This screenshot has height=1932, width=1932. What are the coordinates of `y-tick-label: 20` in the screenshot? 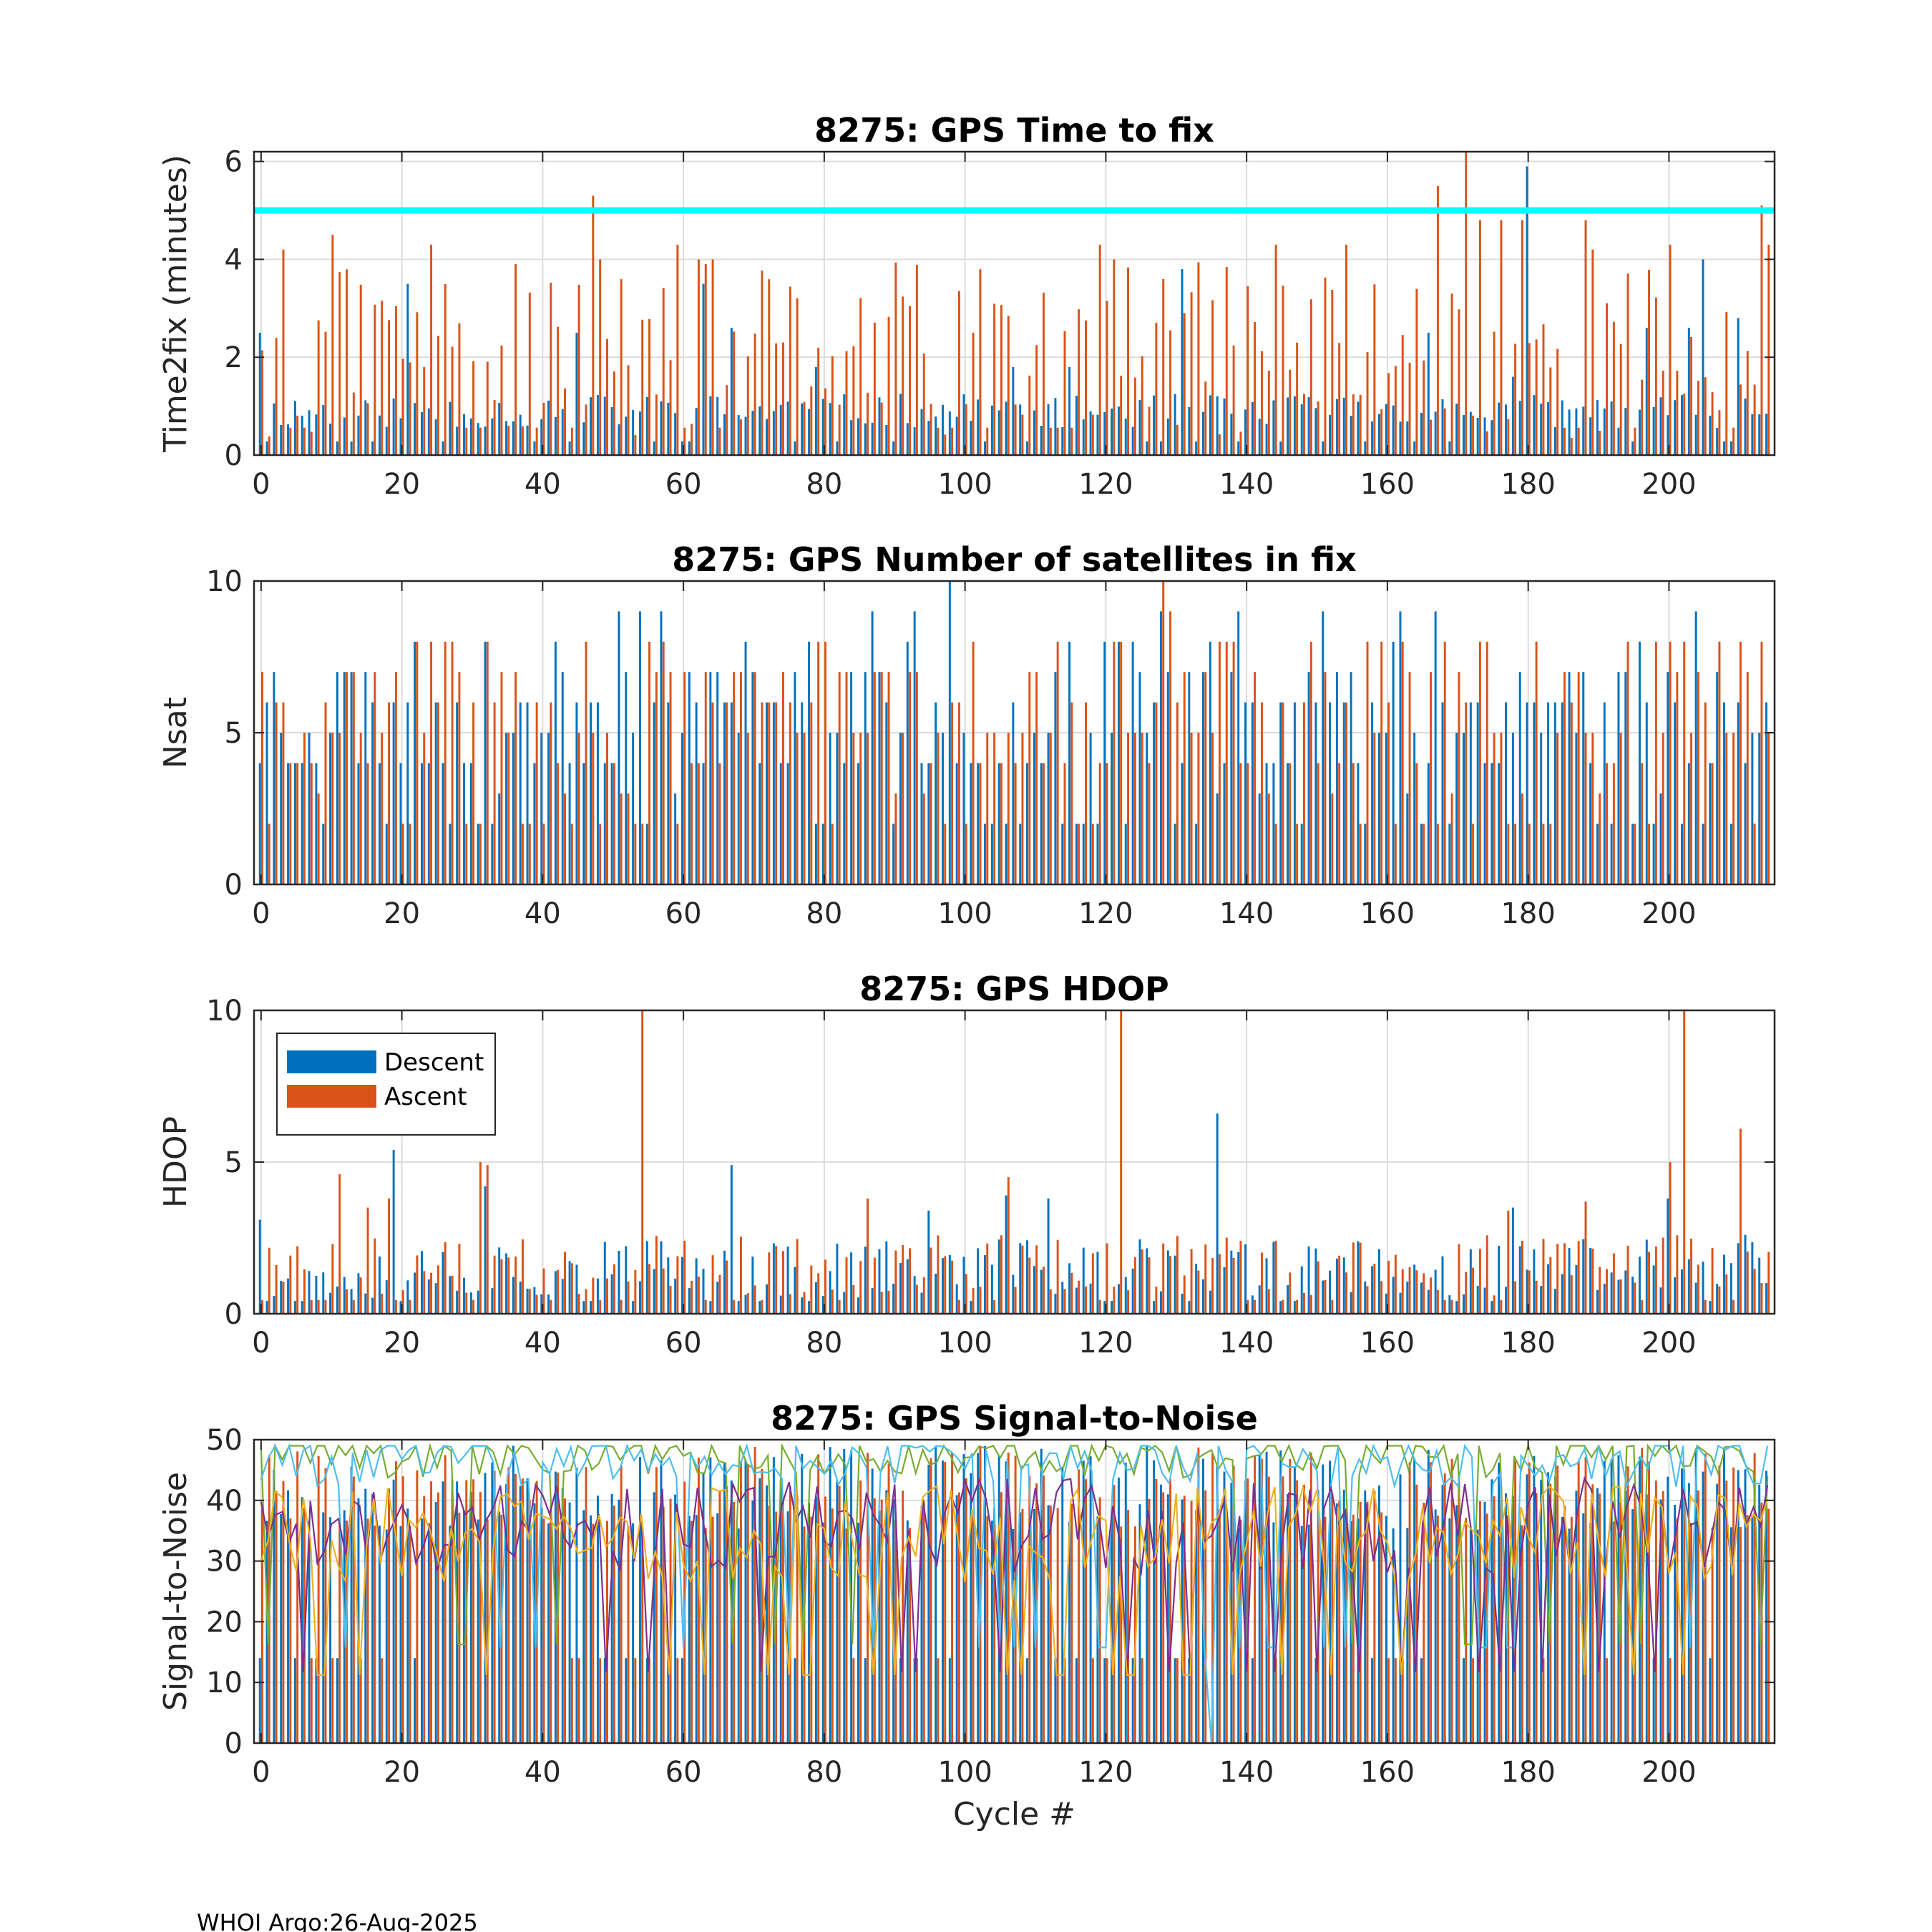 It's located at (224, 1622).